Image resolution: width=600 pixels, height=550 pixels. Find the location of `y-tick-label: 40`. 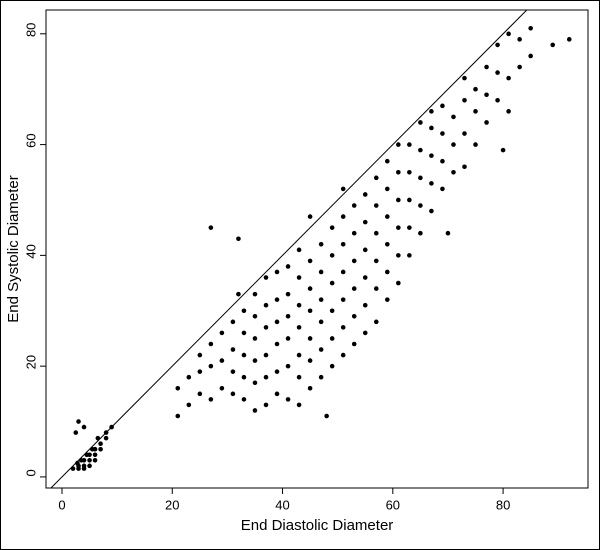

y-tick-label: 40 is located at coordinates (30, 251).